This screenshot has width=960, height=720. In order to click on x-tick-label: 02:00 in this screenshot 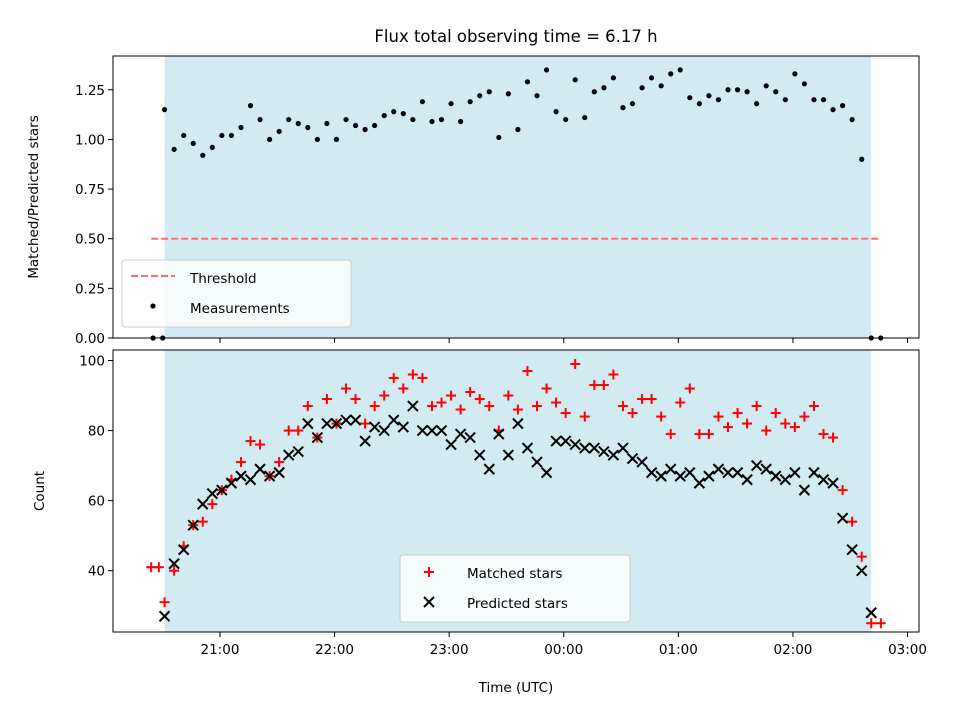, I will do `click(792, 650)`.